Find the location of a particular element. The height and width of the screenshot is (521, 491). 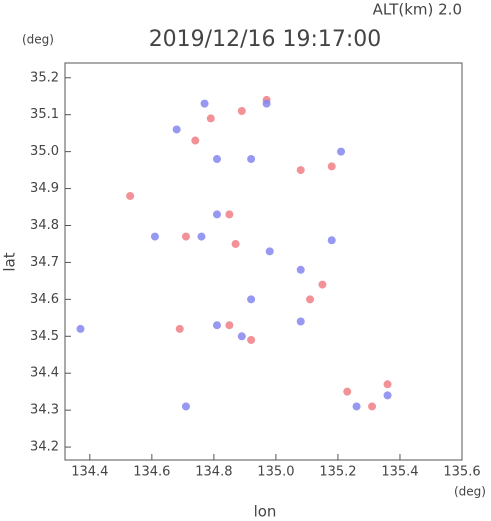

y-tick-label: 35.2 is located at coordinates (44, 77).